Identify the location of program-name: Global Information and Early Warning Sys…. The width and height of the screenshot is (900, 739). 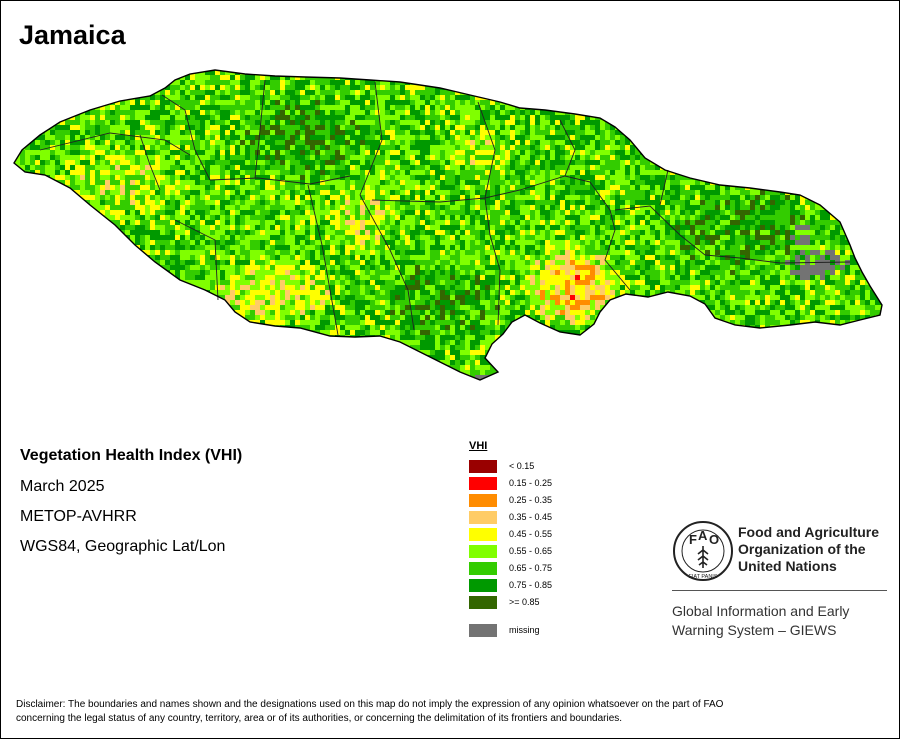
(760, 621).